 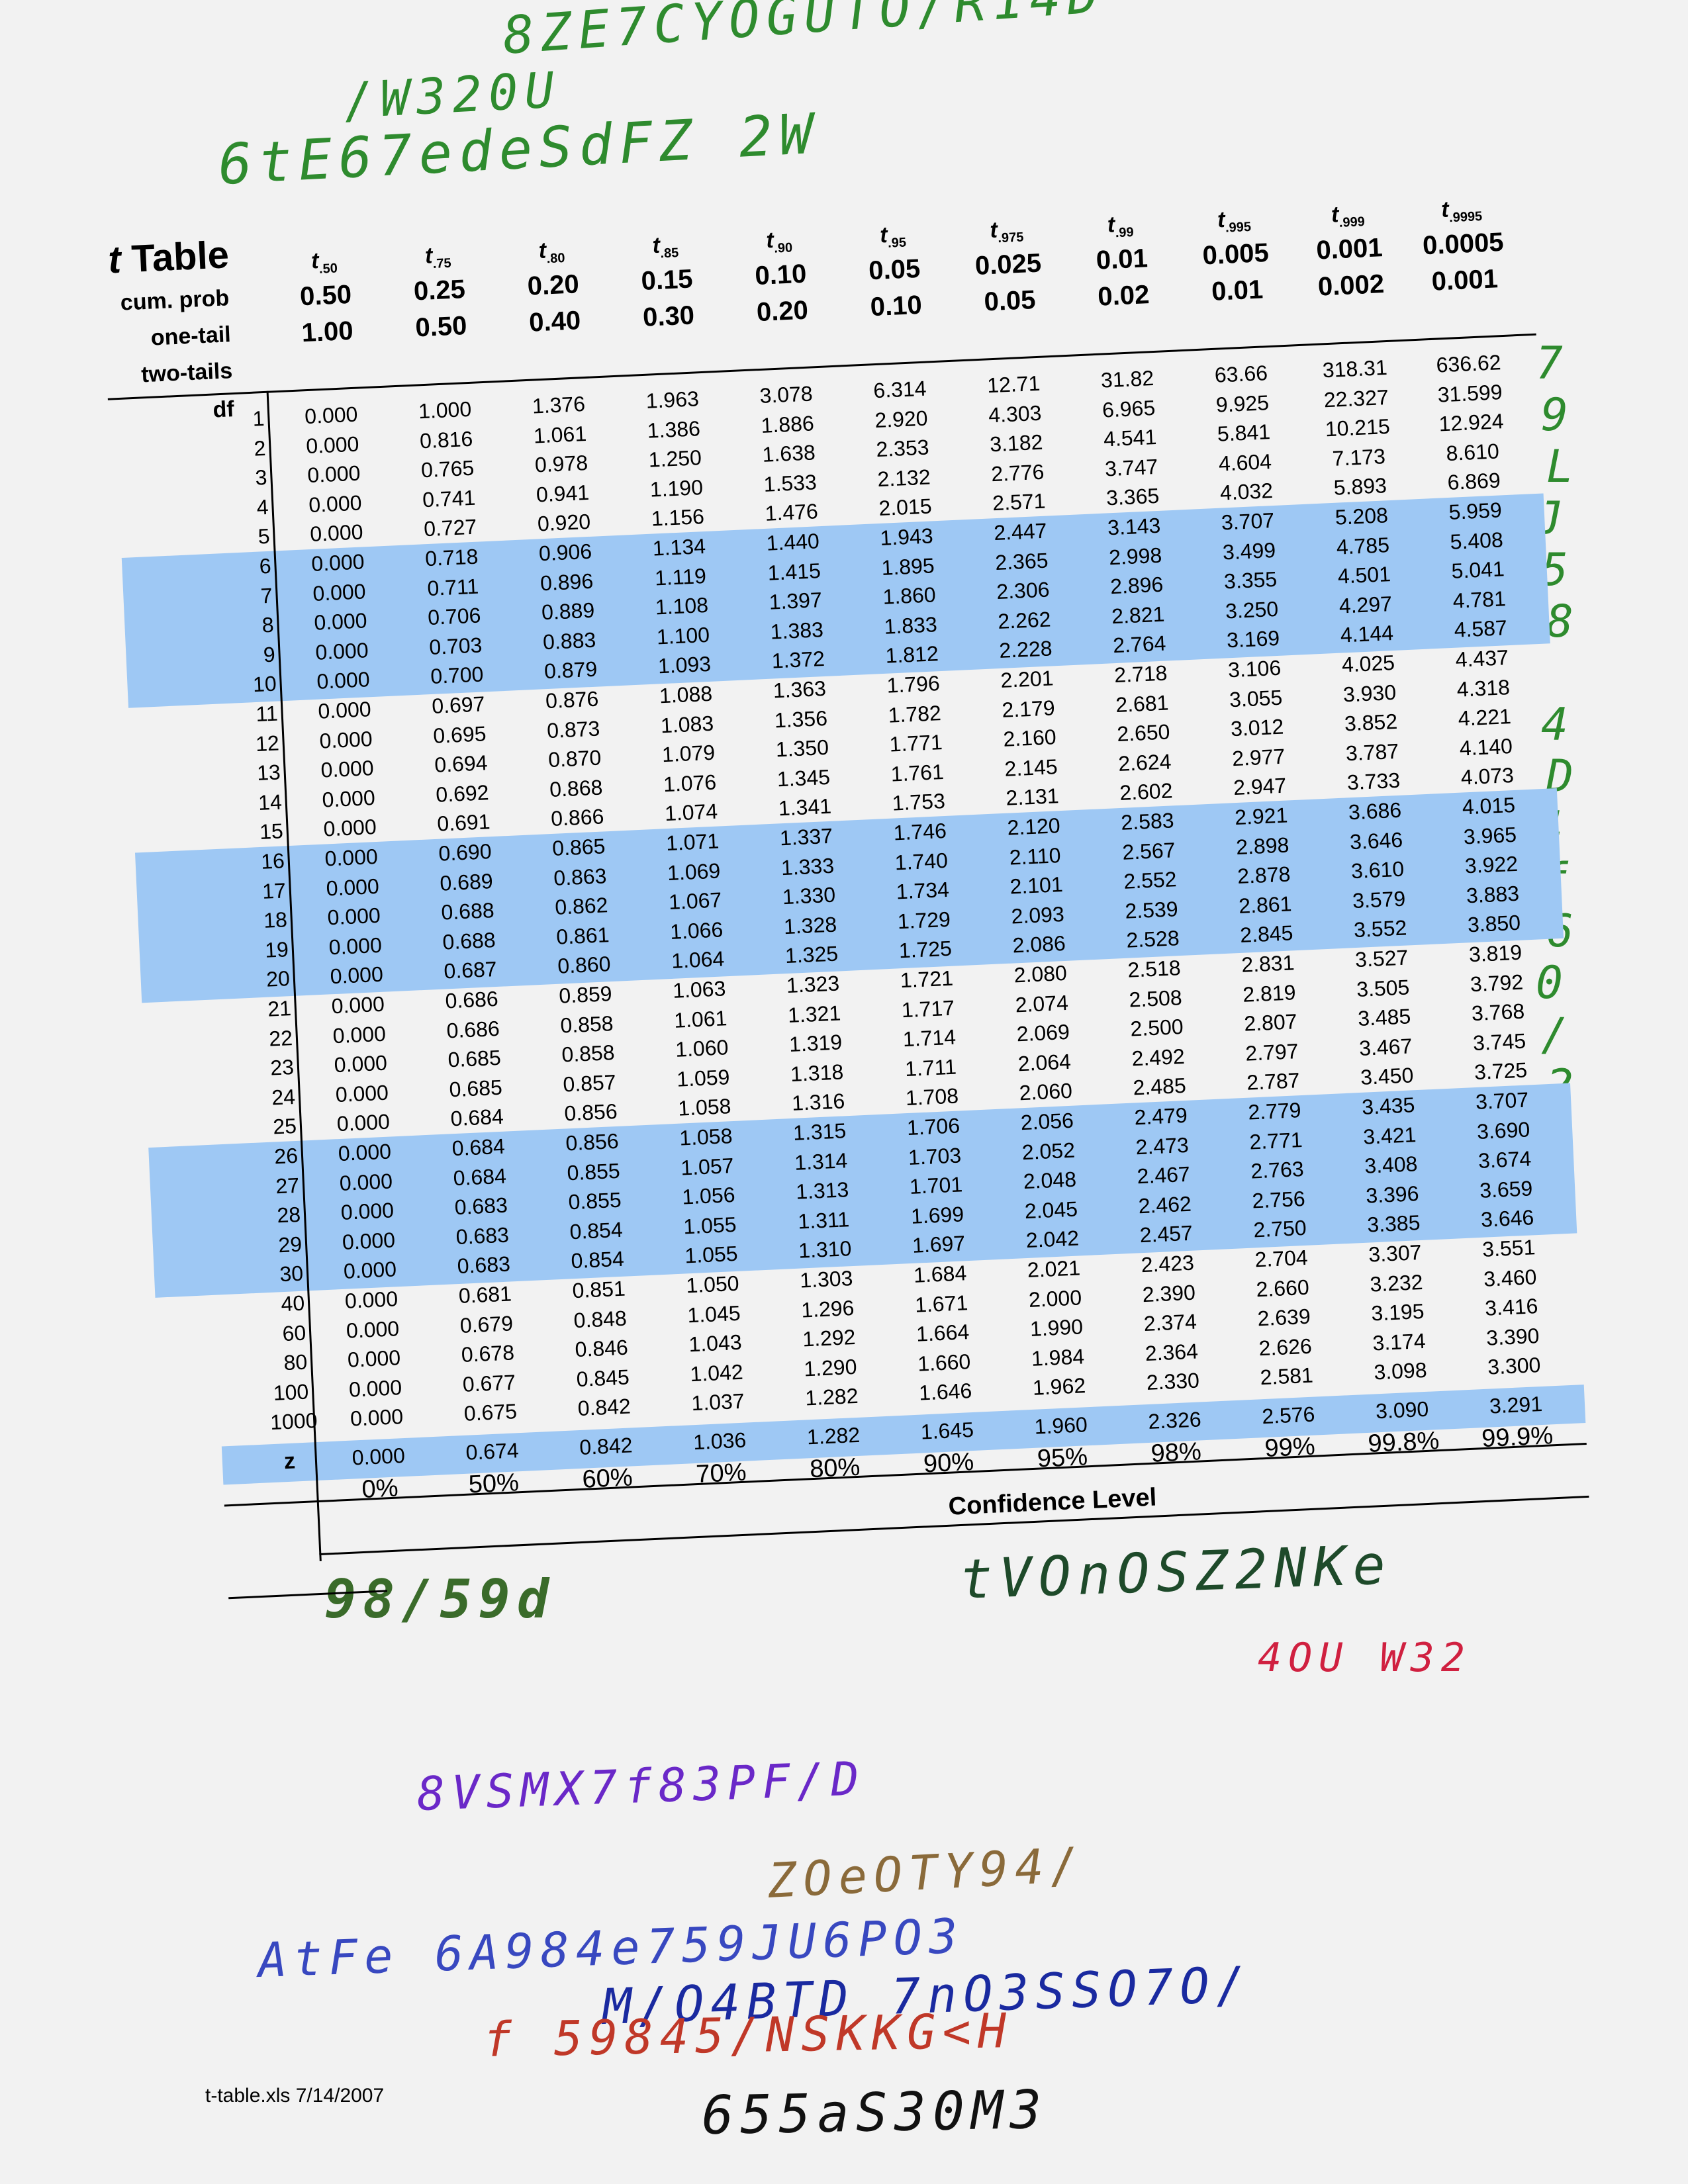 I want to click on table-cell: 4.221, so click(x=1484, y=717).